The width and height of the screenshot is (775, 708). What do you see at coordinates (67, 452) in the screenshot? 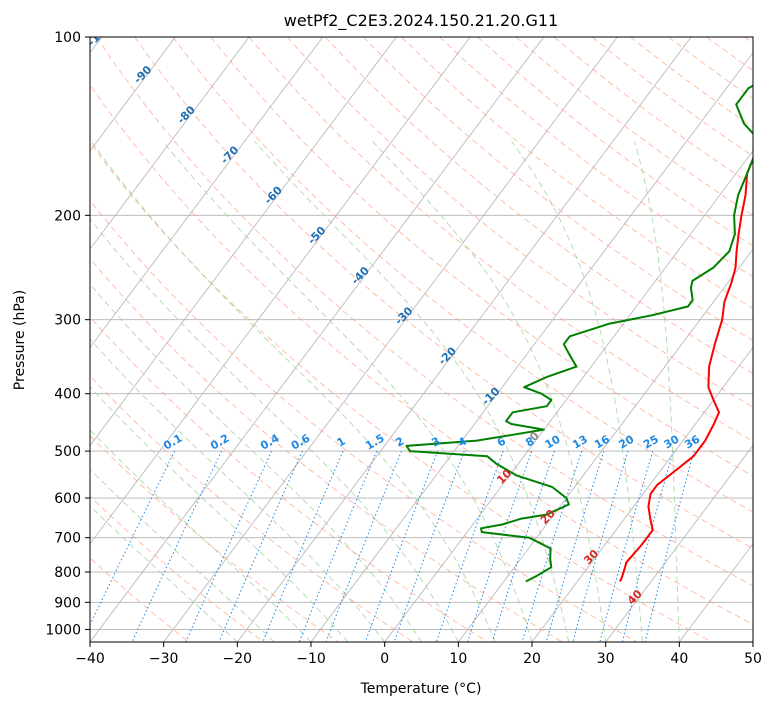
I see `y-tick-label: 500` at bounding box center [67, 452].